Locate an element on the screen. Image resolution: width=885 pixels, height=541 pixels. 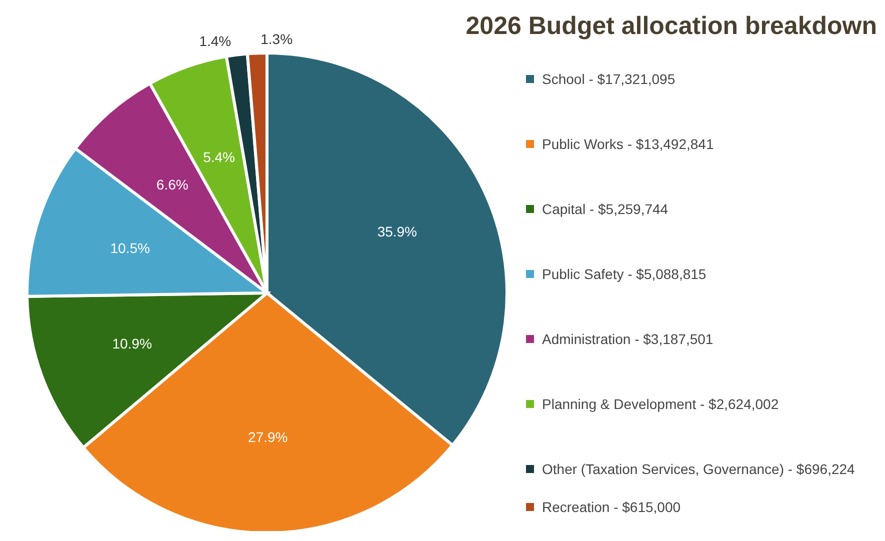
data-label: 1.4% is located at coordinates (215, 41).